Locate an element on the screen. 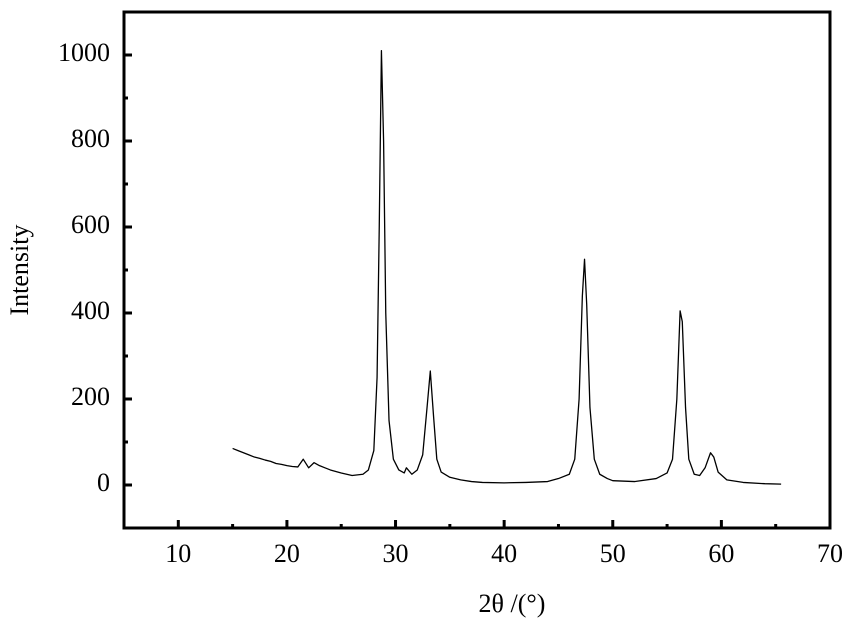 Image resolution: width=848 pixels, height=634 pixels. x-tick-label: 10 is located at coordinates (178, 553).